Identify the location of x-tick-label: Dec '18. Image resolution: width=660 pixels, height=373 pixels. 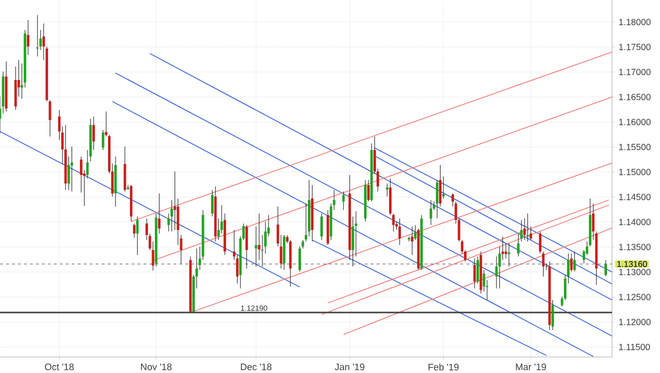
(256, 367).